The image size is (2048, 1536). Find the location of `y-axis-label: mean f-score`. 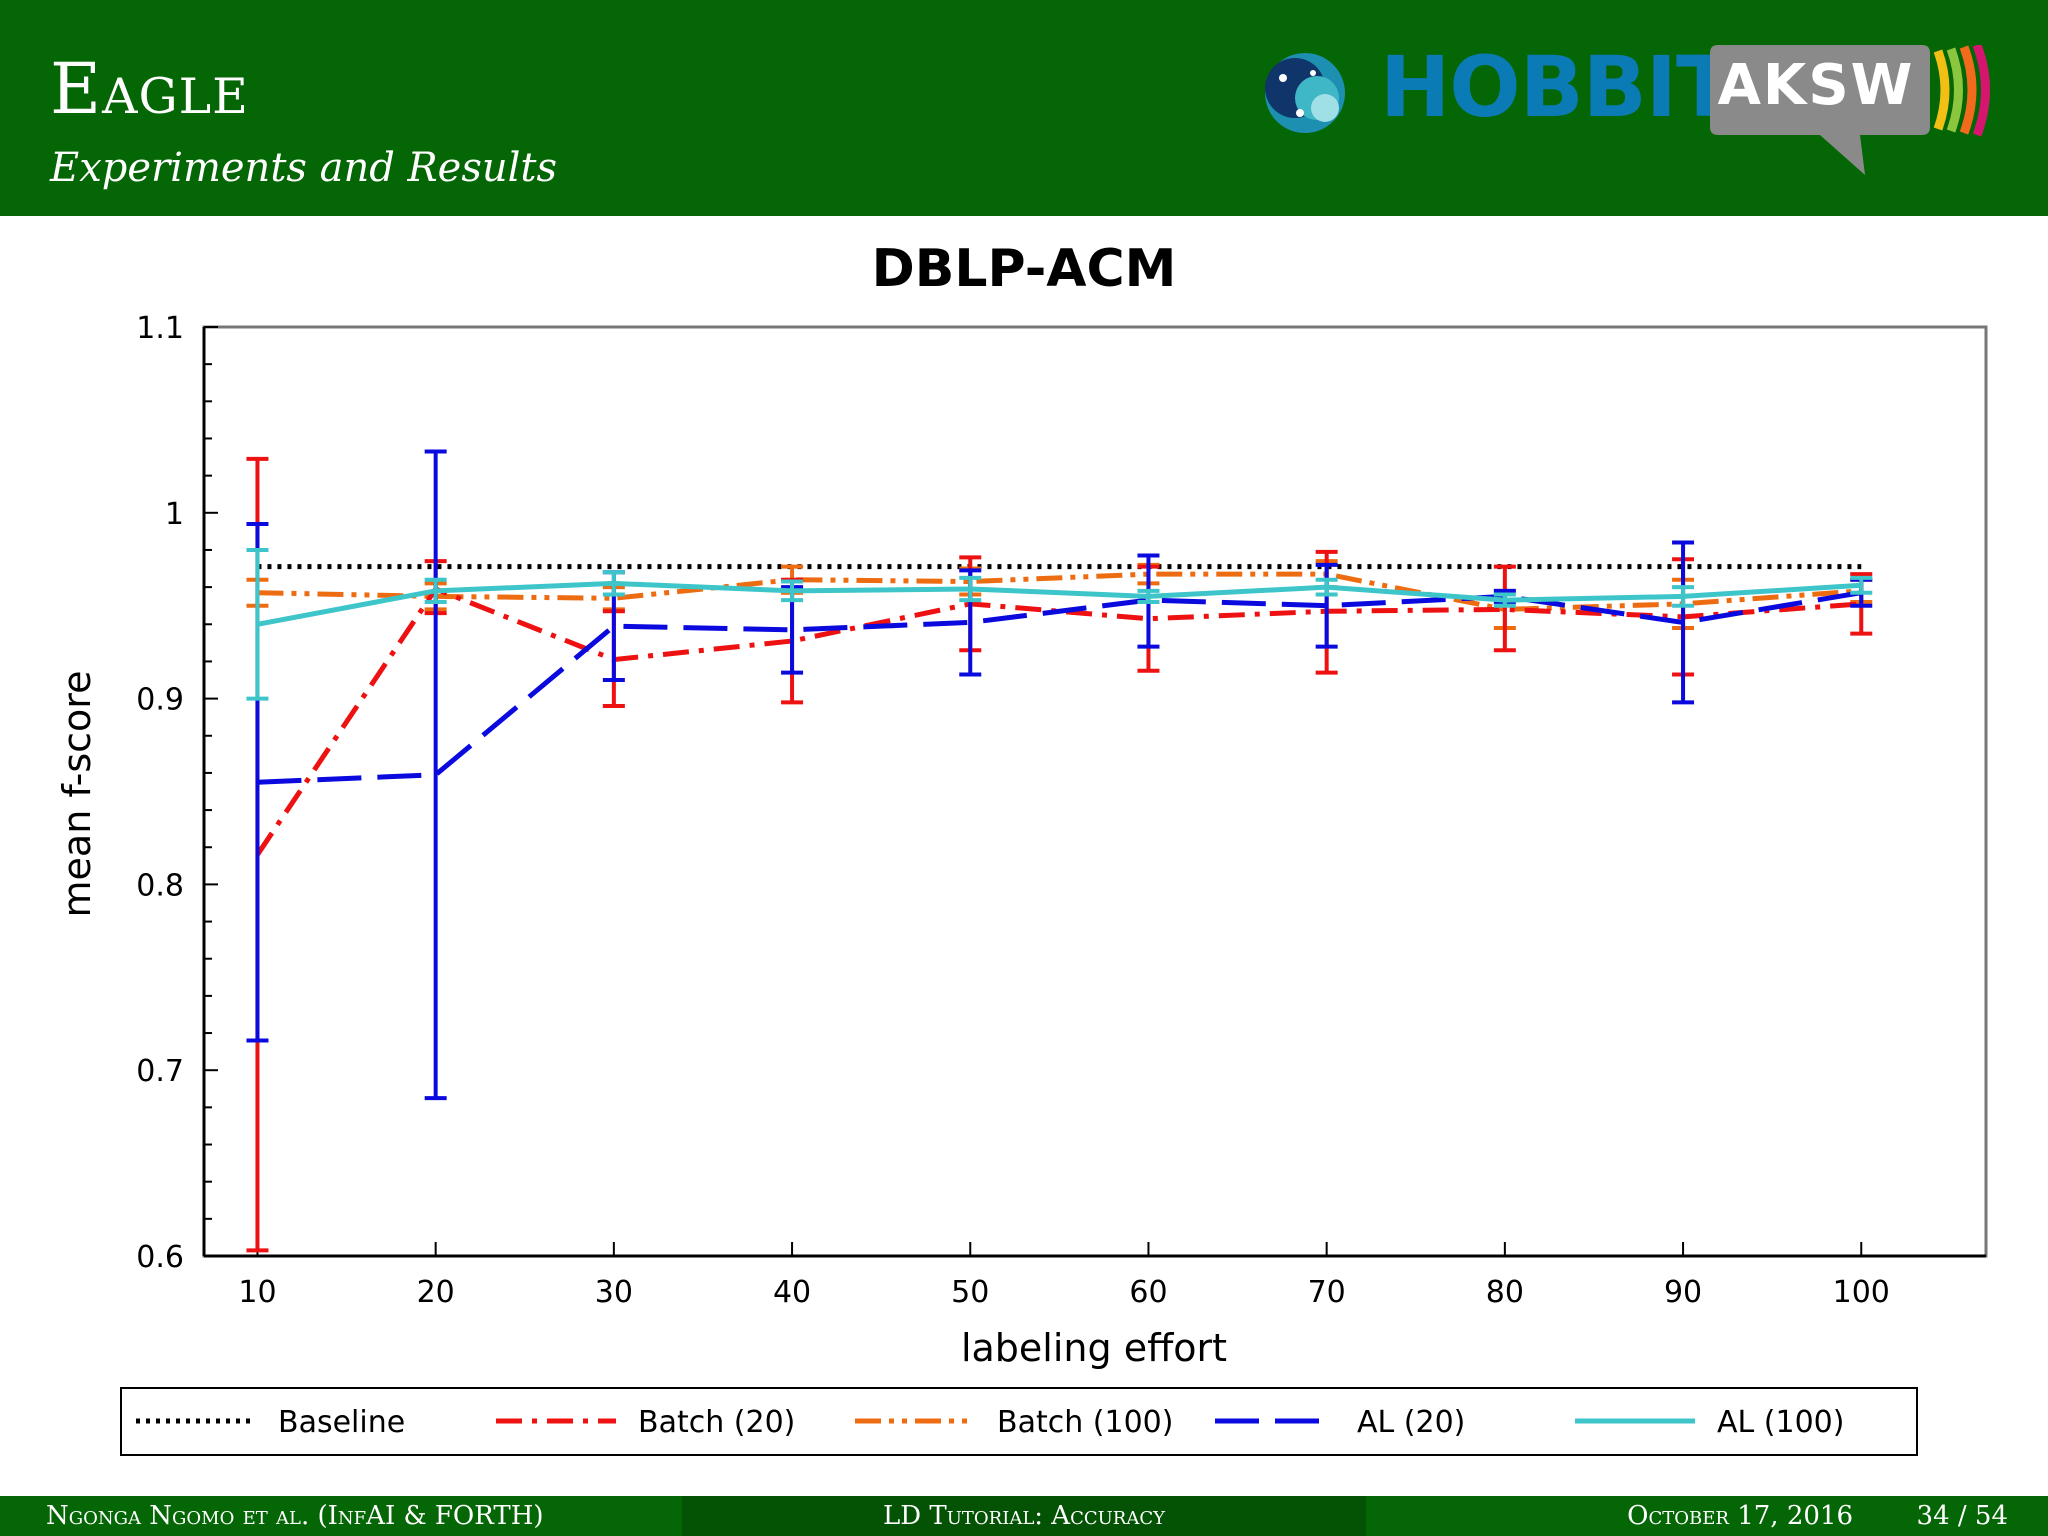

y-axis-label: mean f-score is located at coordinates (77, 794).